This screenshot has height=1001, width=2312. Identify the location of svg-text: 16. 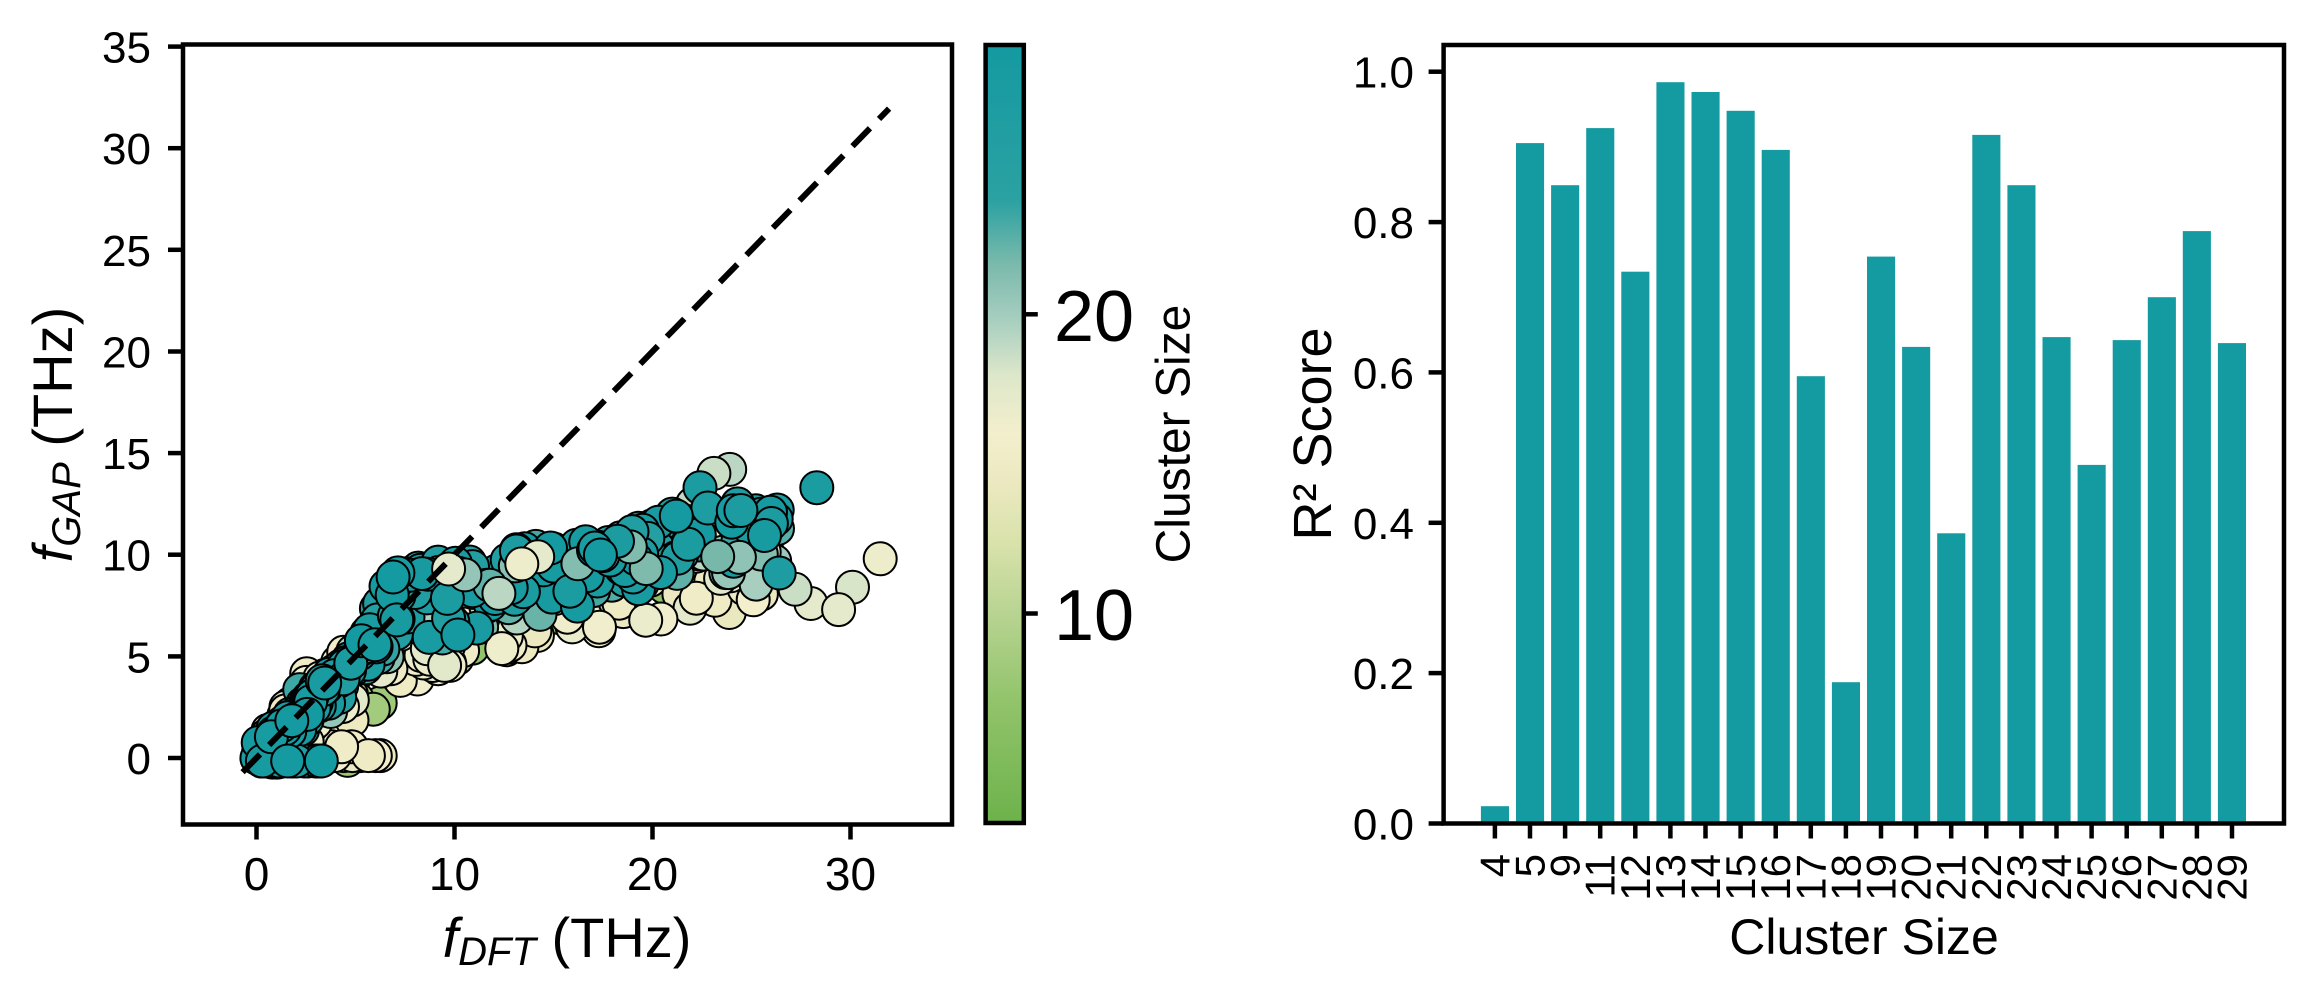
(1775, 877).